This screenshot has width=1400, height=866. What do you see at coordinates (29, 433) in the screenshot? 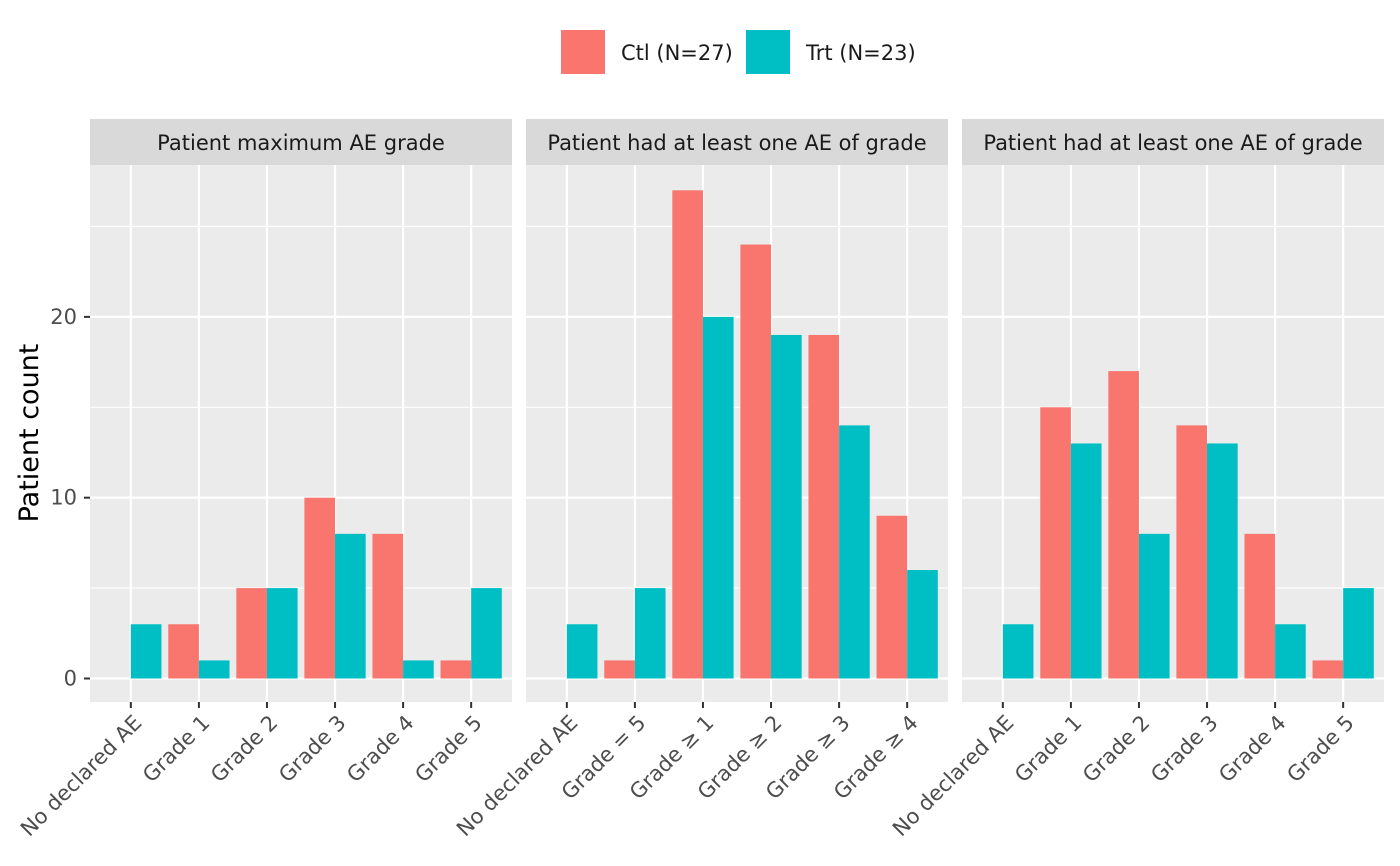
I see `y-axis-title: Patient count` at bounding box center [29, 433].